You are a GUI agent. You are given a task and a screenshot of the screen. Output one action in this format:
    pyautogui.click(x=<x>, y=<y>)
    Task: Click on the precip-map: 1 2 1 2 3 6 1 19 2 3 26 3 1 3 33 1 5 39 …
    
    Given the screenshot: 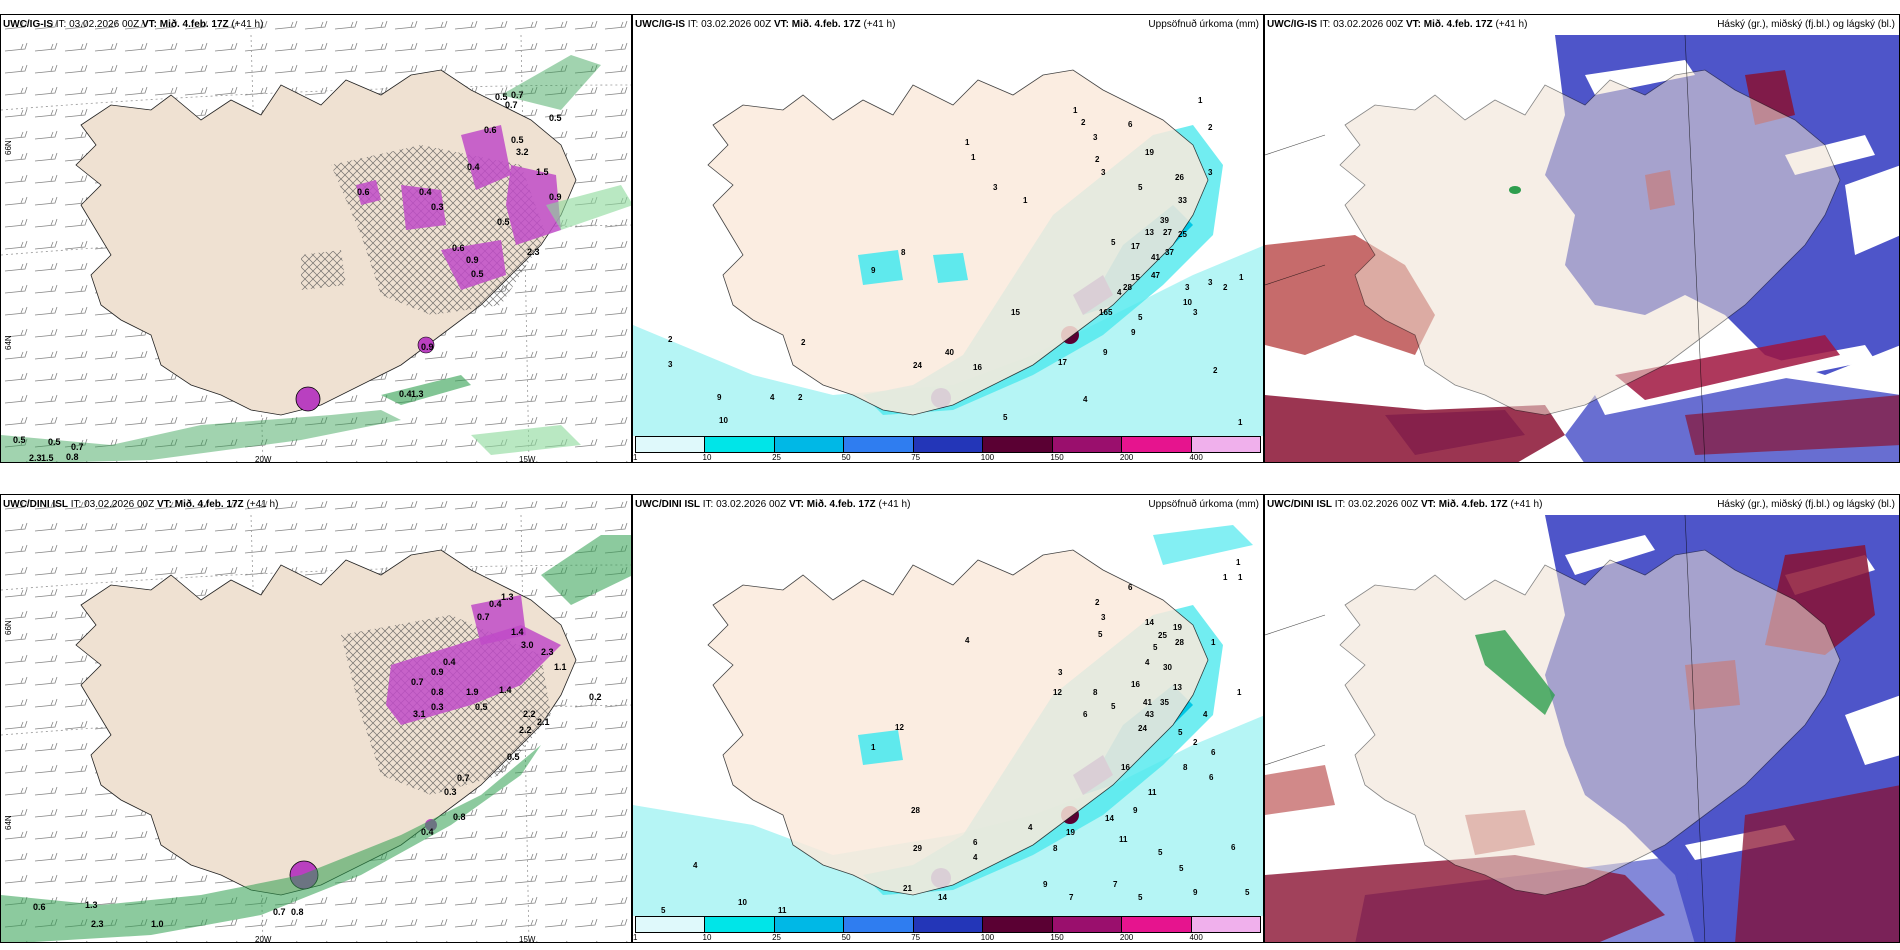 What is the action you would take?
    pyautogui.click(x=948, y=265)
    